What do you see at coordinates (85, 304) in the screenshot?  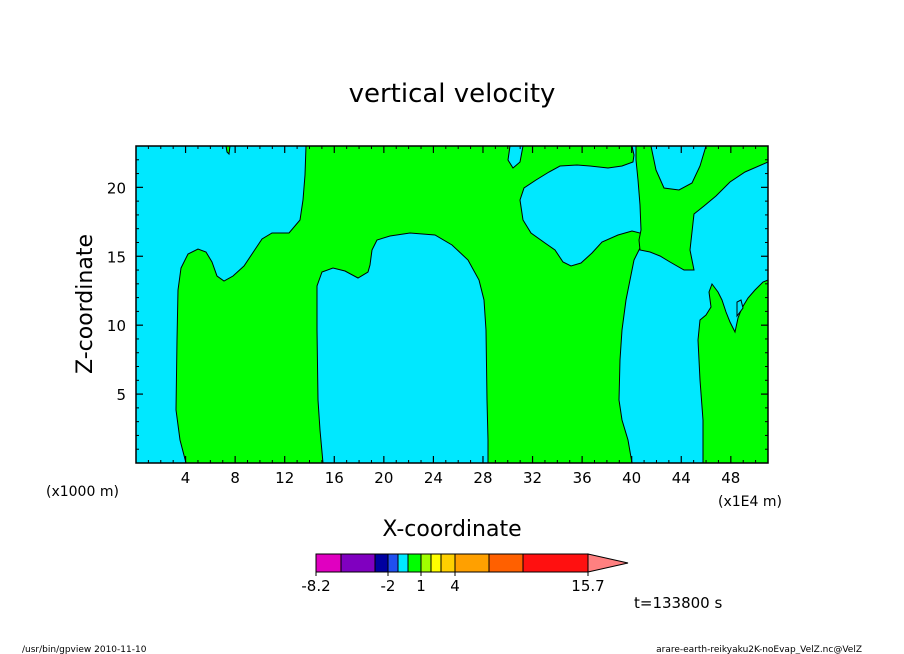 I see `y-axis-label: Z-coordinate` at bounding box center [85, 304].